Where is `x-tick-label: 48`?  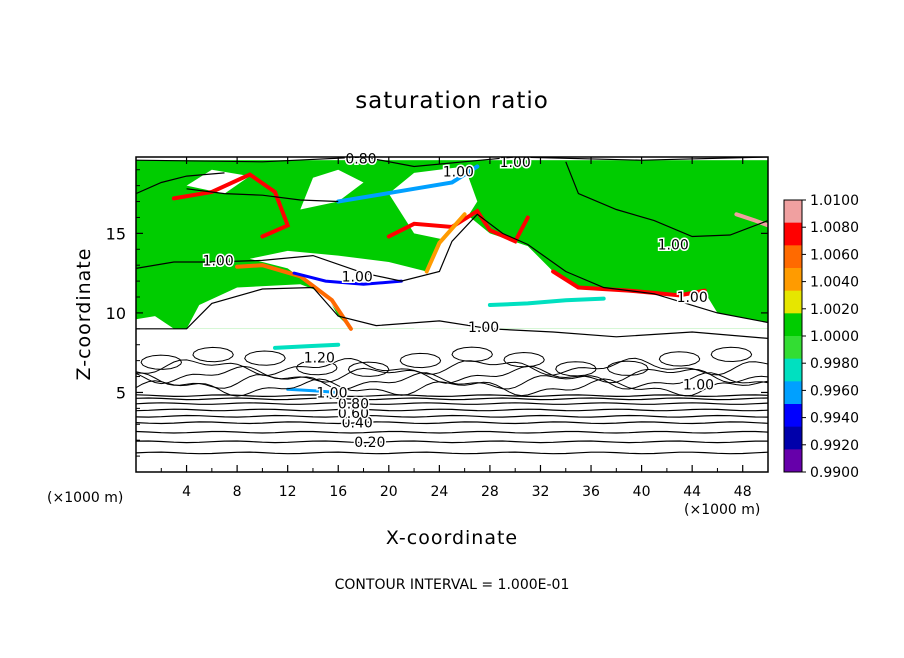
x-tick-label: 48 is located at coordinates (743, 492).